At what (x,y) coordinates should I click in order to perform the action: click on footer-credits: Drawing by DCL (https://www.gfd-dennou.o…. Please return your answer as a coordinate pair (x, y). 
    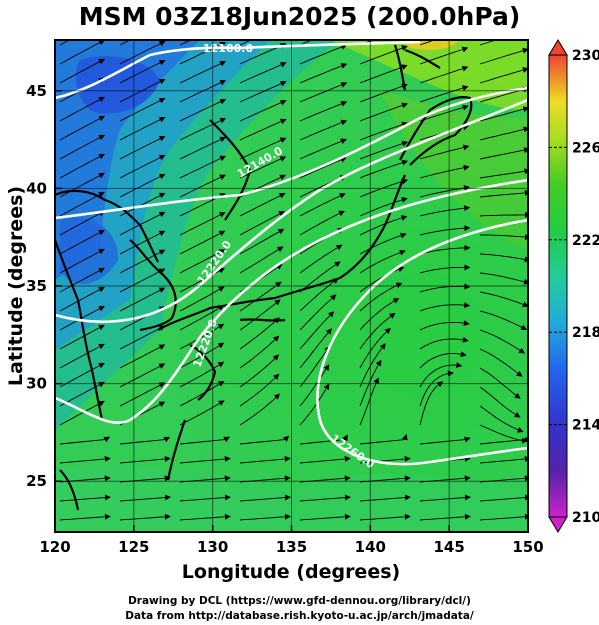
    Looking at the image, I should click on (299, 609).